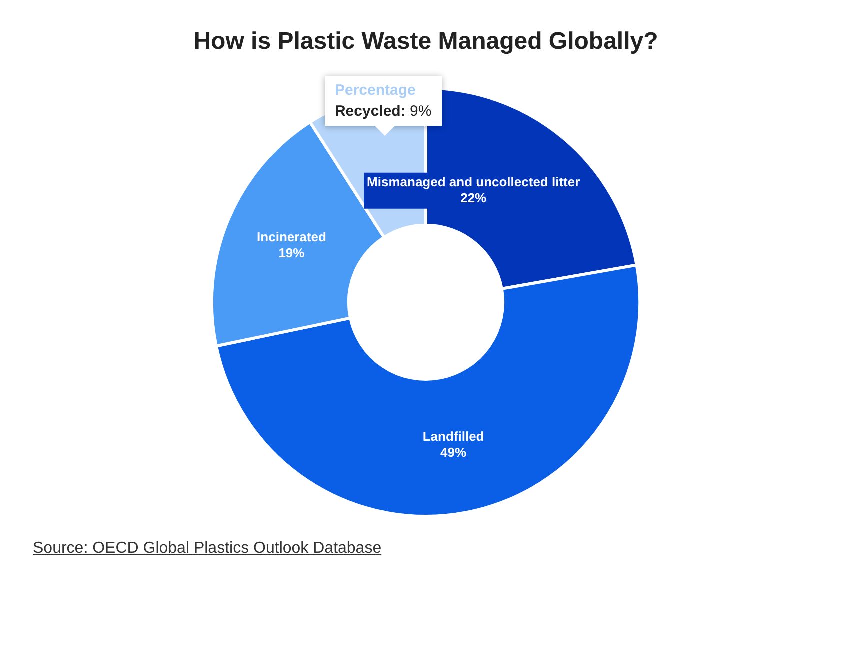 The width and height of the screenshot is (852, 648). Describe the element at coordinates (208, 549) in the screenshot. I see `source-note: Source: OECD Global Plastics Outlook Database` at that location.